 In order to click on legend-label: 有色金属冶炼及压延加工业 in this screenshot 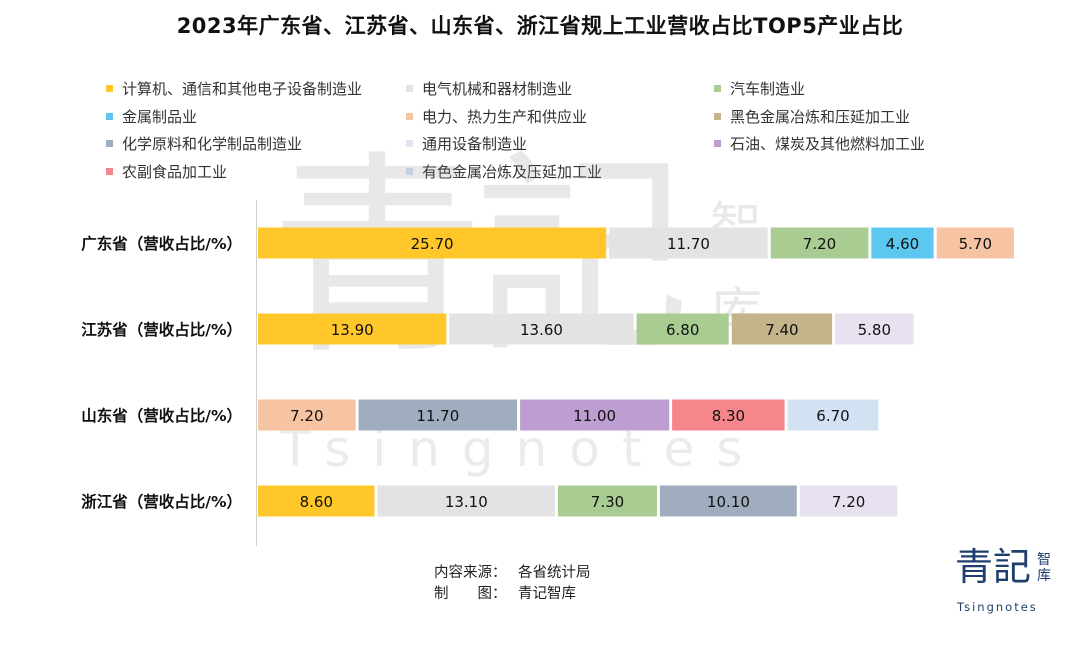, I will do `click(512, 171)`.